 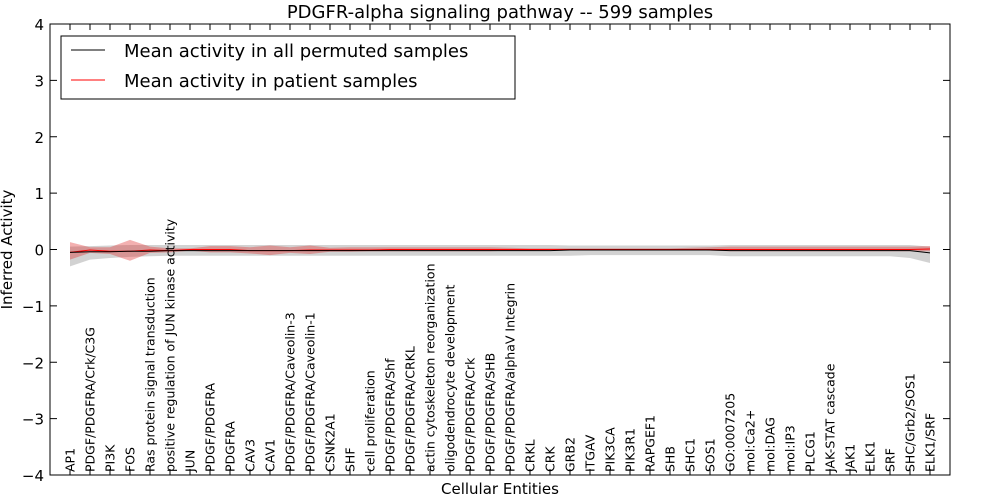 I want to click on x-tick-label: AP1, so click(x=70, y=460).